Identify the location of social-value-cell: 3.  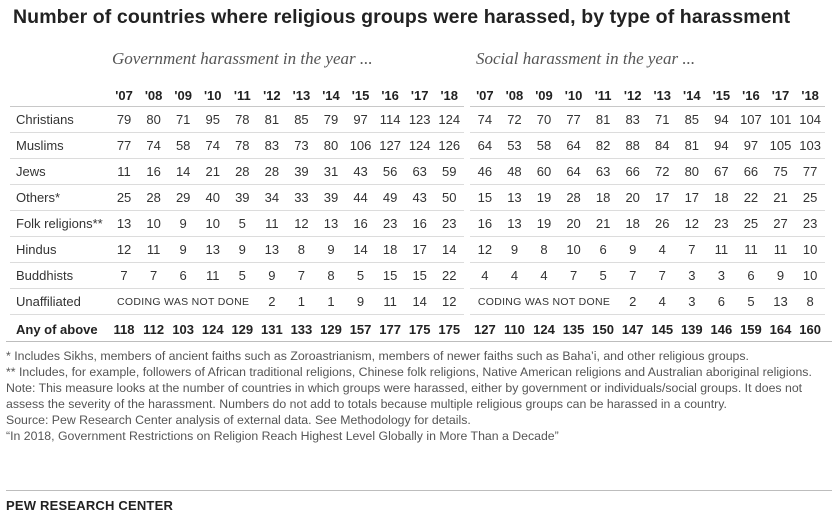
(721, 275).